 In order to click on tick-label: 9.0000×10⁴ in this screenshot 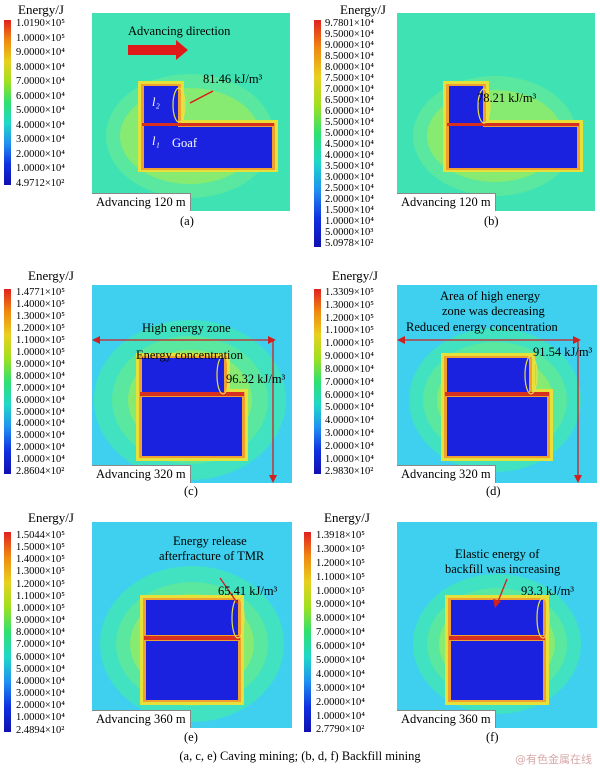, I will do `click(40, 621)`.